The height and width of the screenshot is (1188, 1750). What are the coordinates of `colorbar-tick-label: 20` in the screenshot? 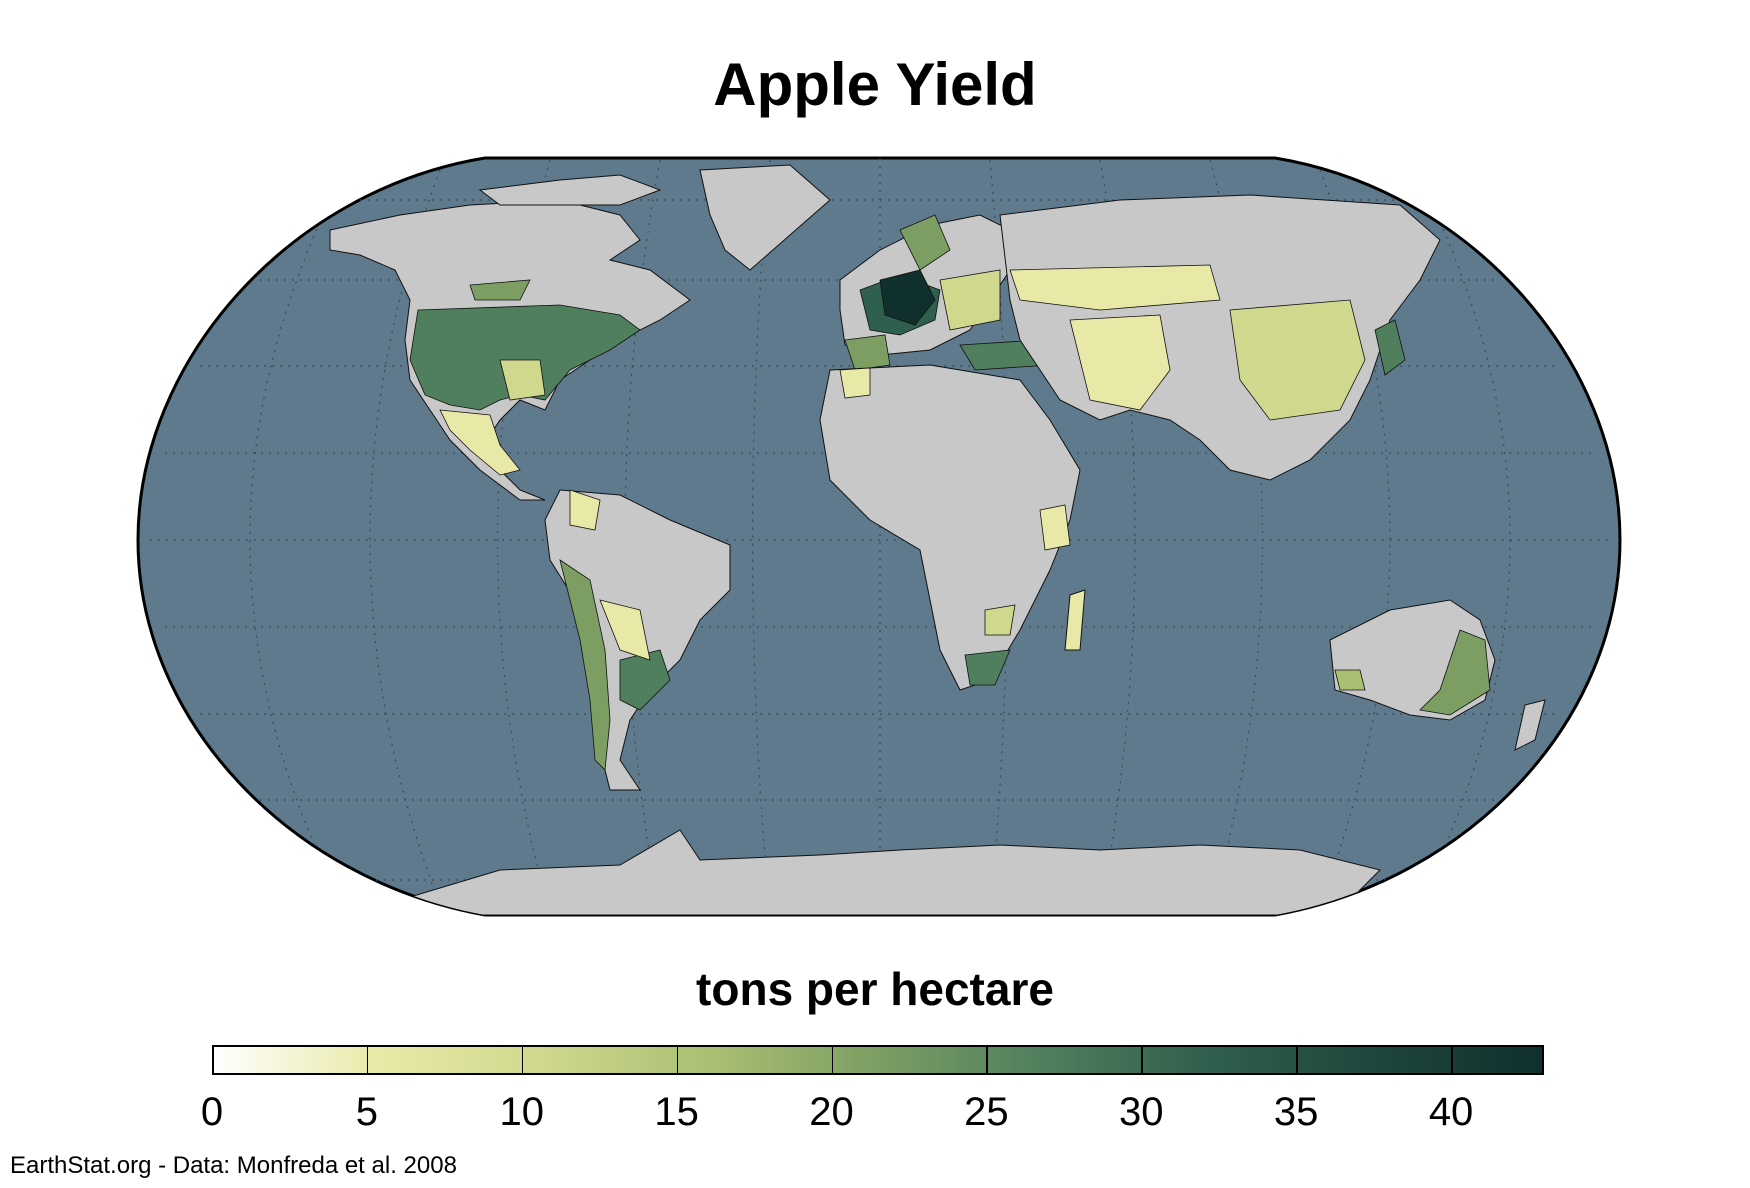 It's located at (831, 1112).